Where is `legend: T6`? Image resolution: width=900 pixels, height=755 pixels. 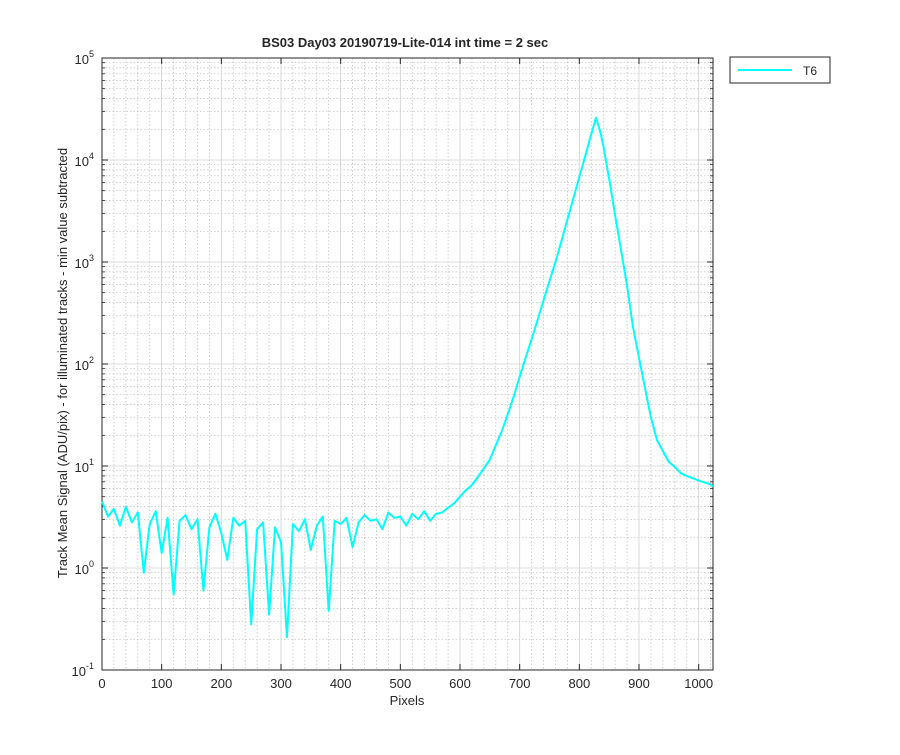 legend: T6 is located at coordinates (780, 70).